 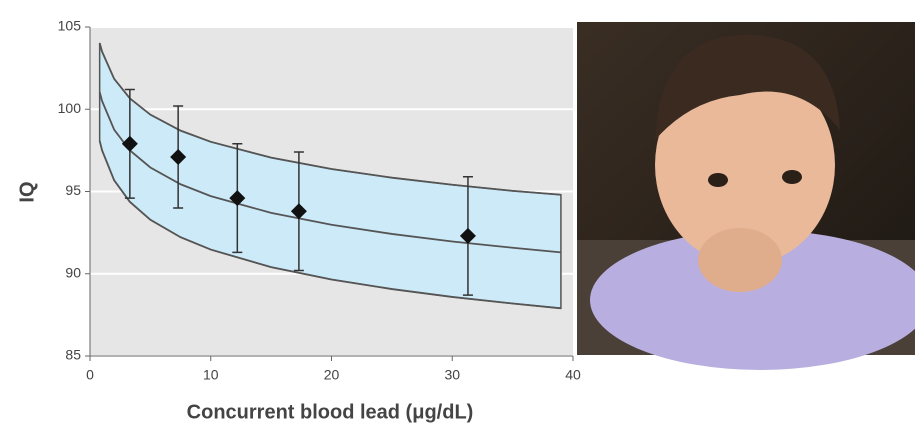 I want to click on y-tick-label: 90, so click(x=73, y=272).